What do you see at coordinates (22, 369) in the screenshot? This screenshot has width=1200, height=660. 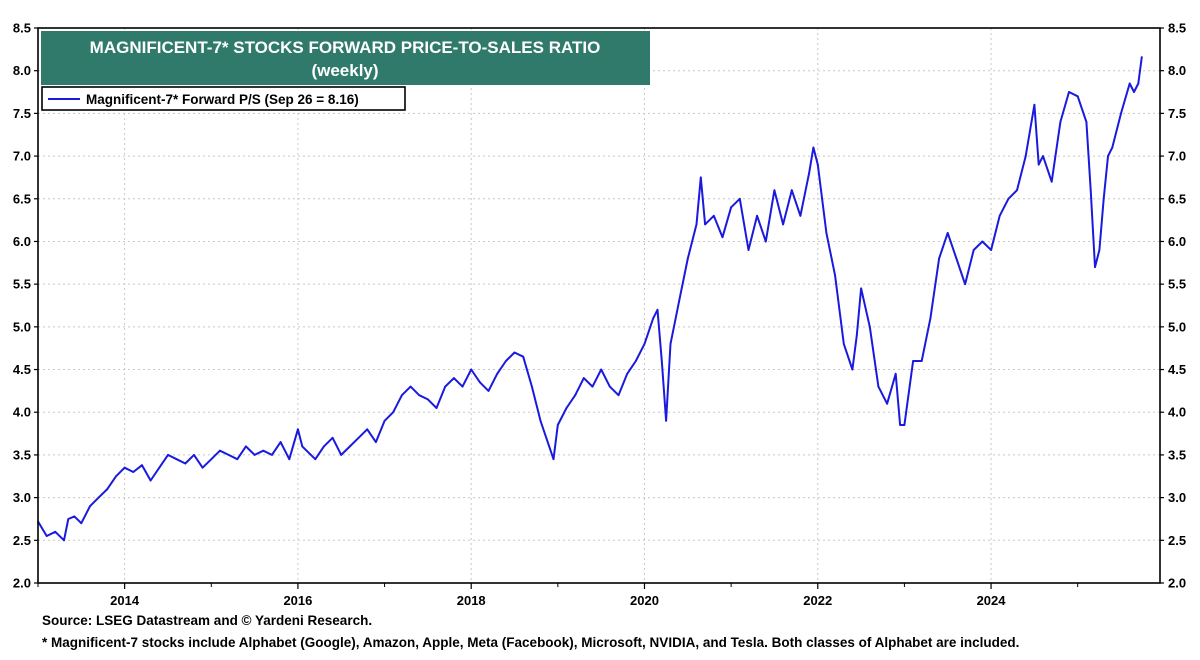 I see `y-tick-label-left: 4.5` at bounding box center [22, 369].